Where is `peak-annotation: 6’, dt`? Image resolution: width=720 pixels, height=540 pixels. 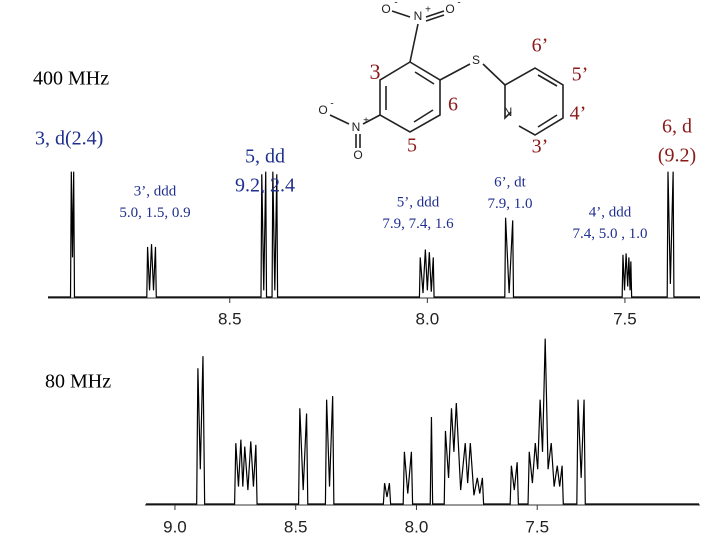
peak-annotation: 6’, dt is located at coordinates (510, 182).